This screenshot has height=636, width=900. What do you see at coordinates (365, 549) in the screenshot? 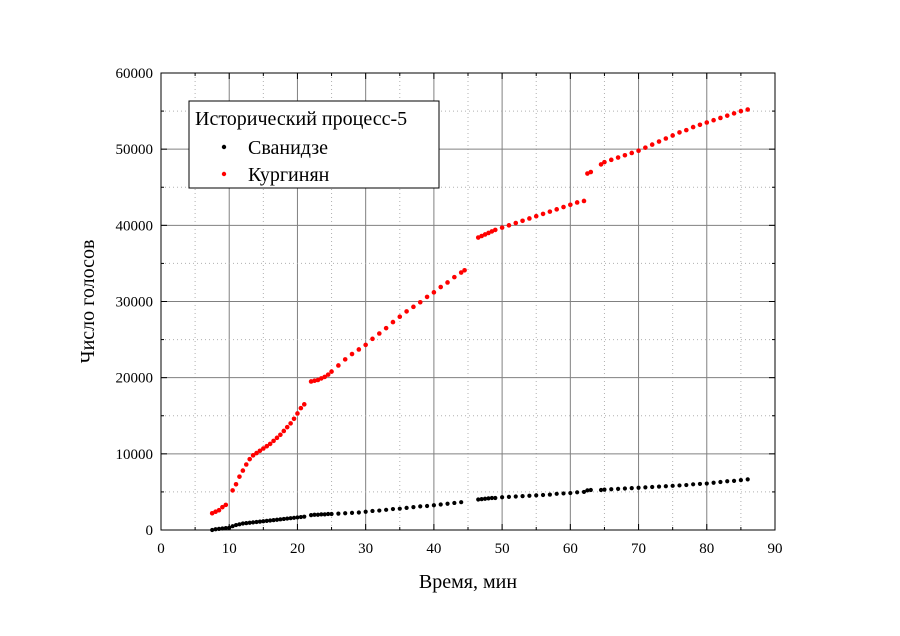
I see `x-tick-label: 30` at bounding box center [365, 549].